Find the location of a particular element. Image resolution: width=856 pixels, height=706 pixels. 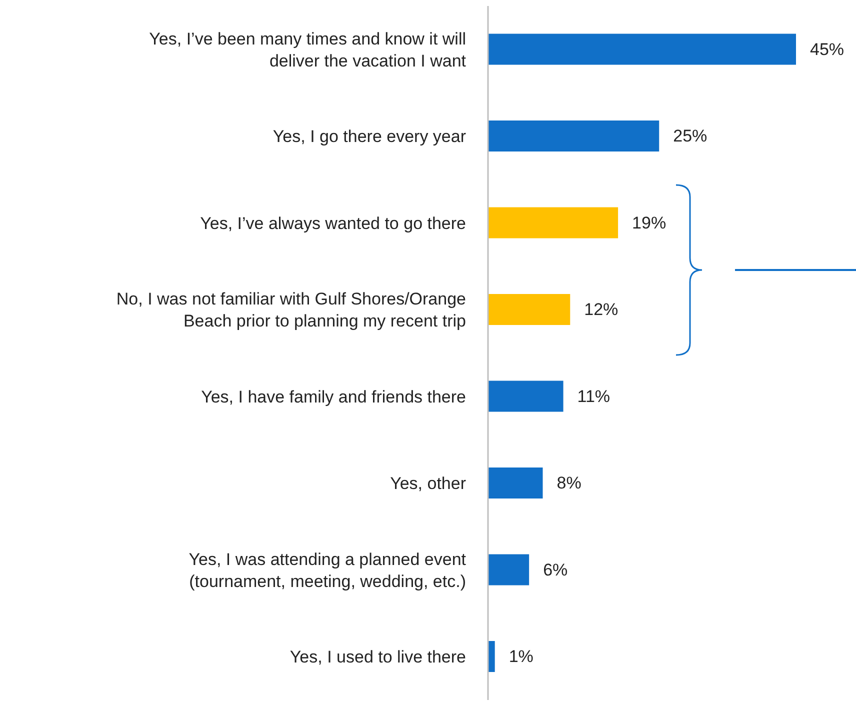

y-tick-label: Yes, other is located at coordinates (428, 483).